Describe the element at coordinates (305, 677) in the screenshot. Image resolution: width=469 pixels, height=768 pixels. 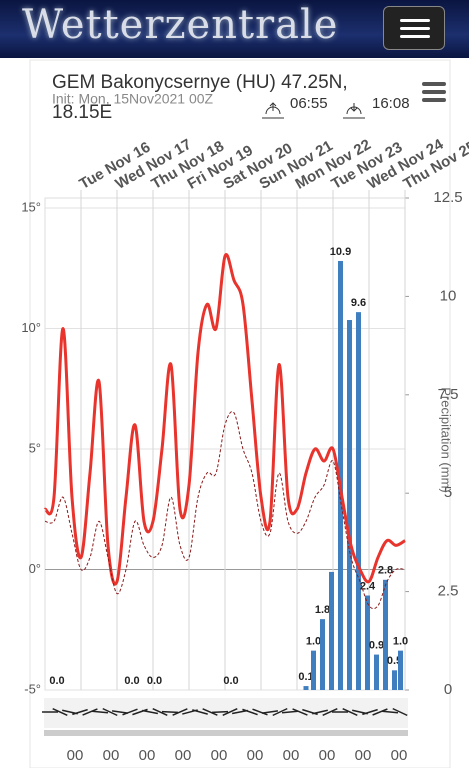
I see `bar-label: 0.1` at that location.